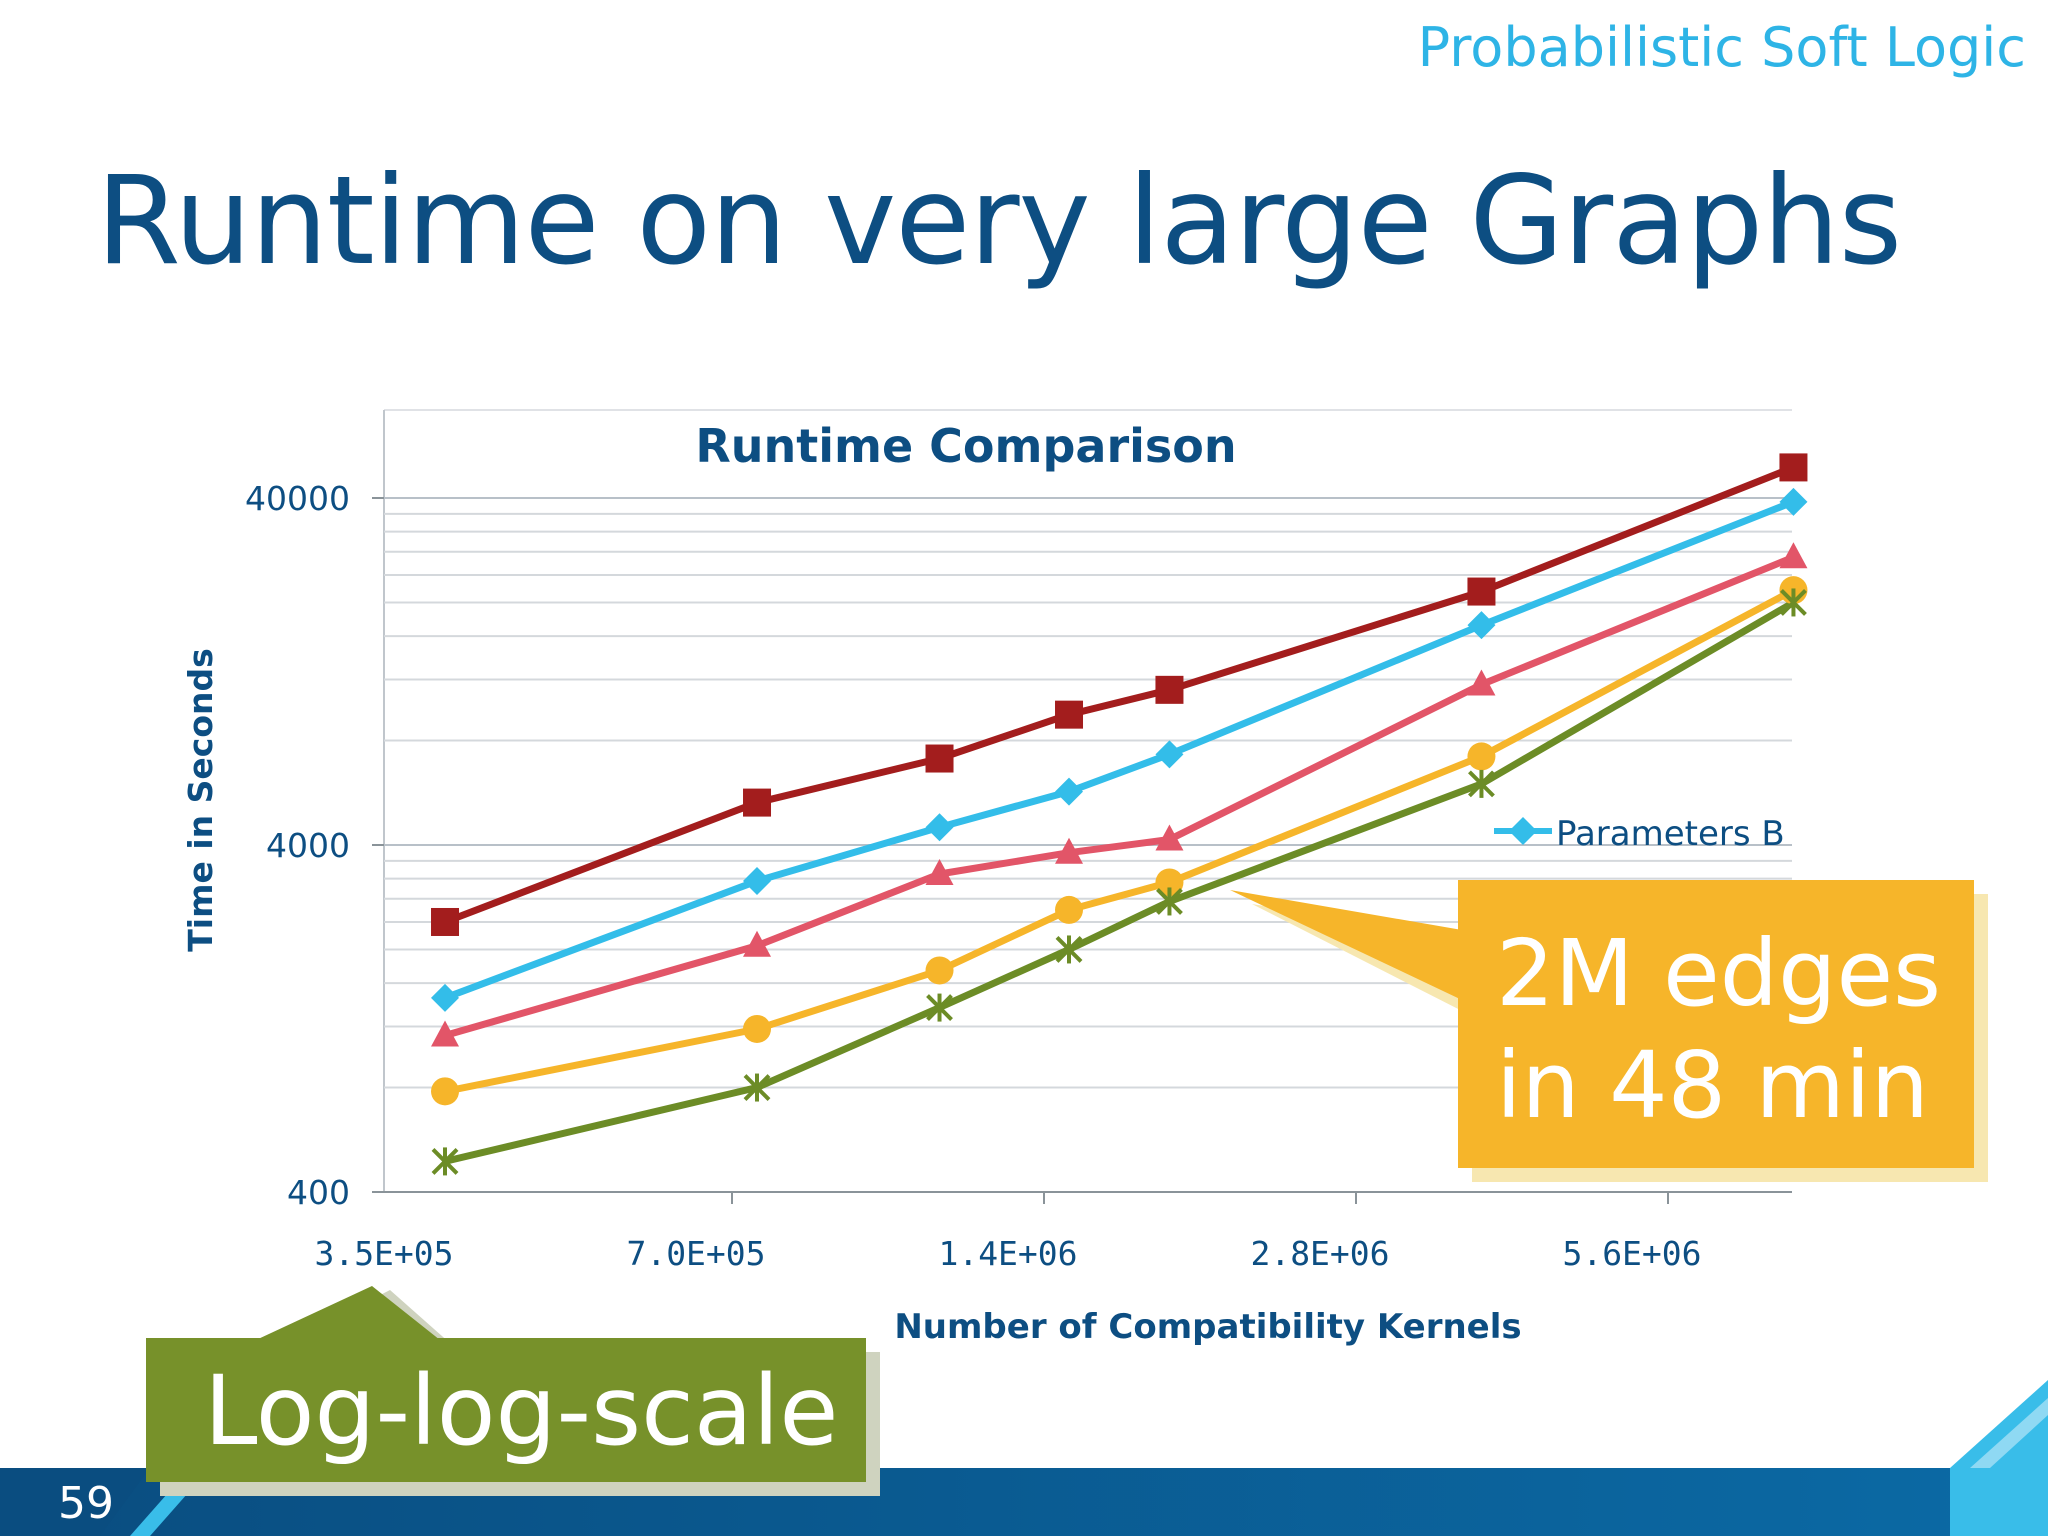 This screenshot has height=1536, width=2048. I want to click on callout-log-text: Log-log-scale, so click(521, 1411).